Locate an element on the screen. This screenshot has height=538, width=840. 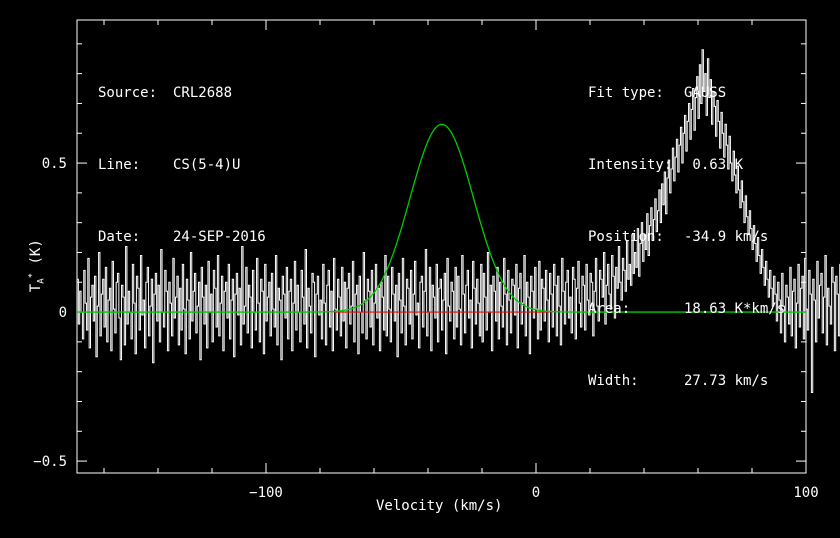
info-key: Source: is located at coordinates (128, 93).